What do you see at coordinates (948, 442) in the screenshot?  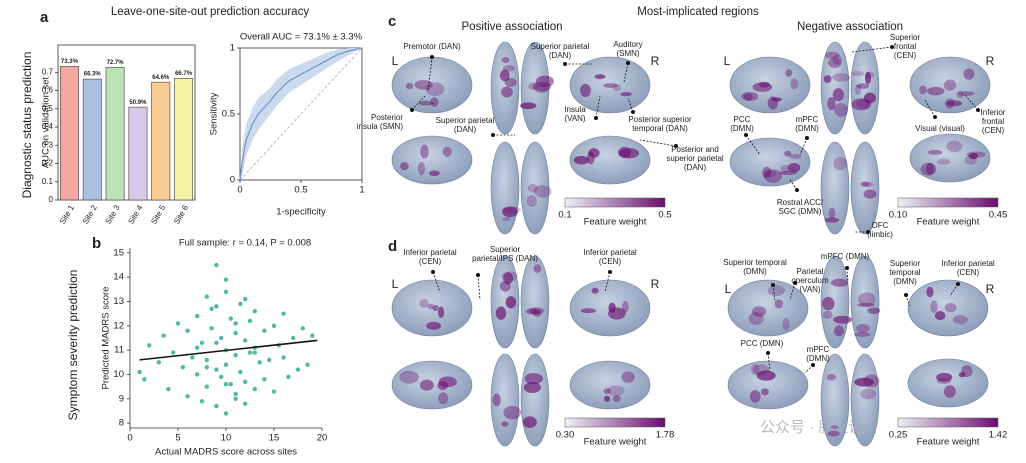 I see `colorbar-label: Feature weight` at bounding box center [948, 442].